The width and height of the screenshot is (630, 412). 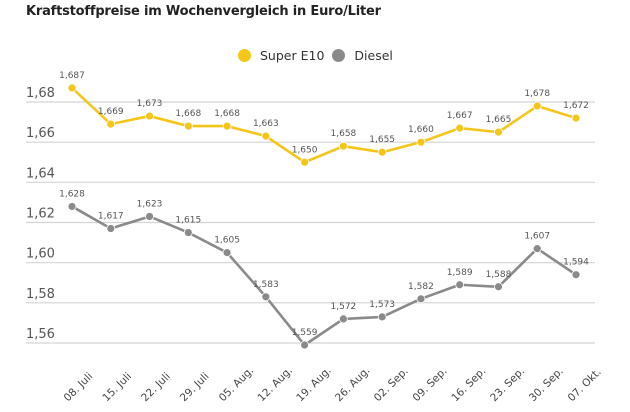 I want to click on x-tick-label: 30. Sep., so click(x=546, y=384).